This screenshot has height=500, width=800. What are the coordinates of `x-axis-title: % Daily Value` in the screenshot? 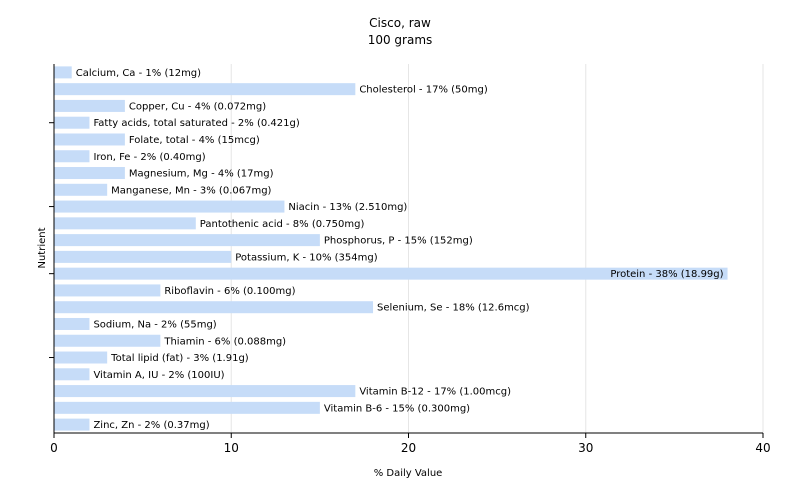 It's located at (408, 473).